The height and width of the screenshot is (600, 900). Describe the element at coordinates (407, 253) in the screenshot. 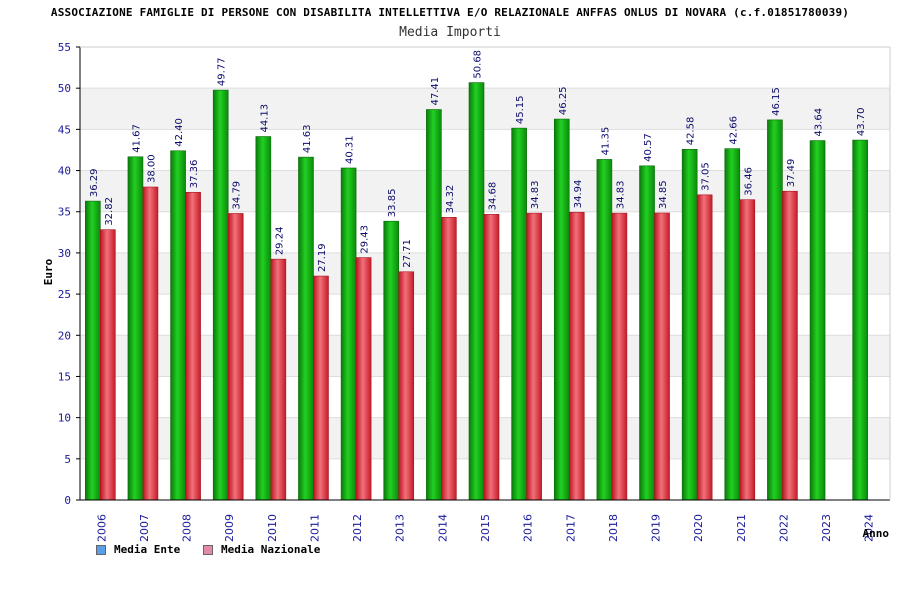

I see `data-label-nazionale: 27.71` at that location.